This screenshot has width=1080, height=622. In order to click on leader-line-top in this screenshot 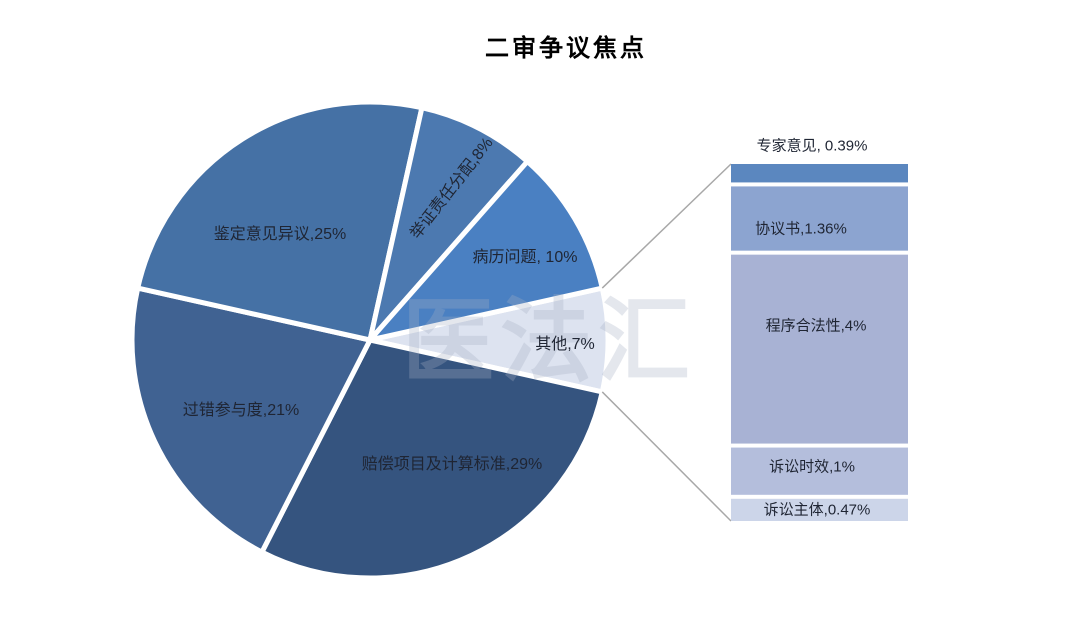, I will do `click(666, 226)`.